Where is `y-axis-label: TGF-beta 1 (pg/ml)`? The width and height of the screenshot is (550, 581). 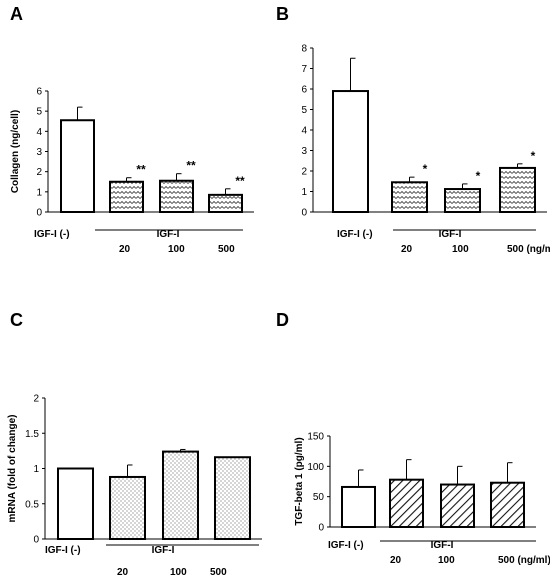
y-axis-label: TGF-beta 1 (pg/ml) is located at coordinates (299, 481).